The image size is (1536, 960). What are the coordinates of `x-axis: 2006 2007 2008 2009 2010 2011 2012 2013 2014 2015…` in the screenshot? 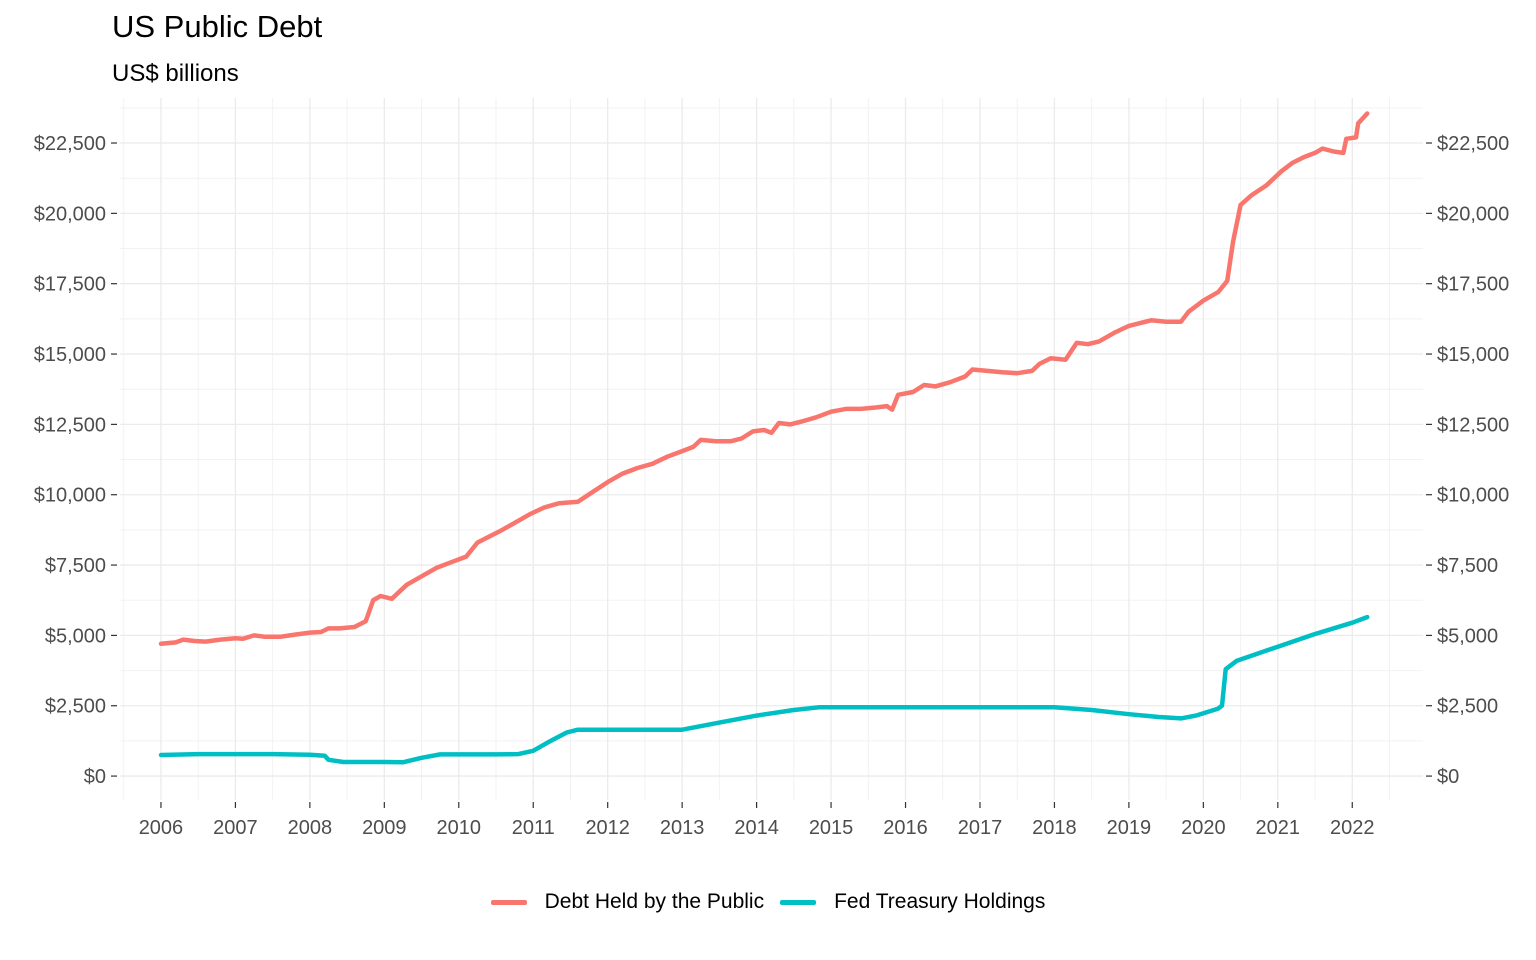 It's located at (757, 828).